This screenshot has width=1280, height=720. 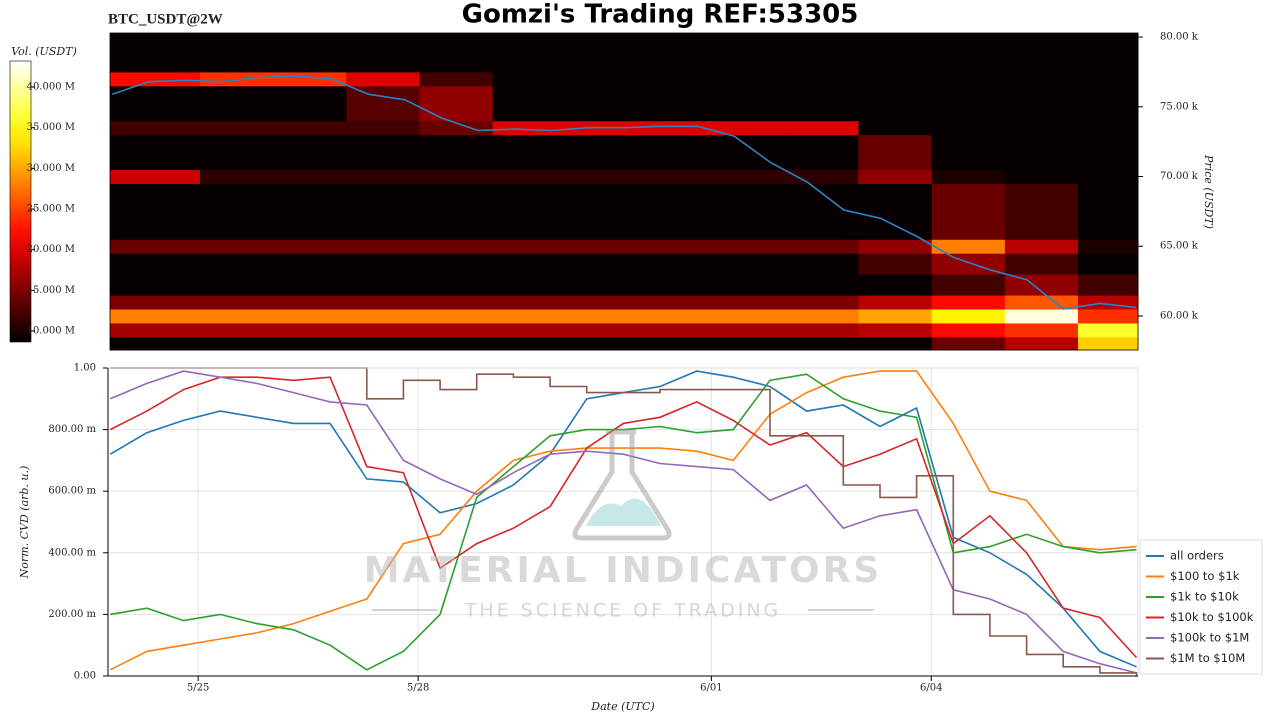 I want to click on legend-label: $100k to $1M, so click(x=1209, y=638).